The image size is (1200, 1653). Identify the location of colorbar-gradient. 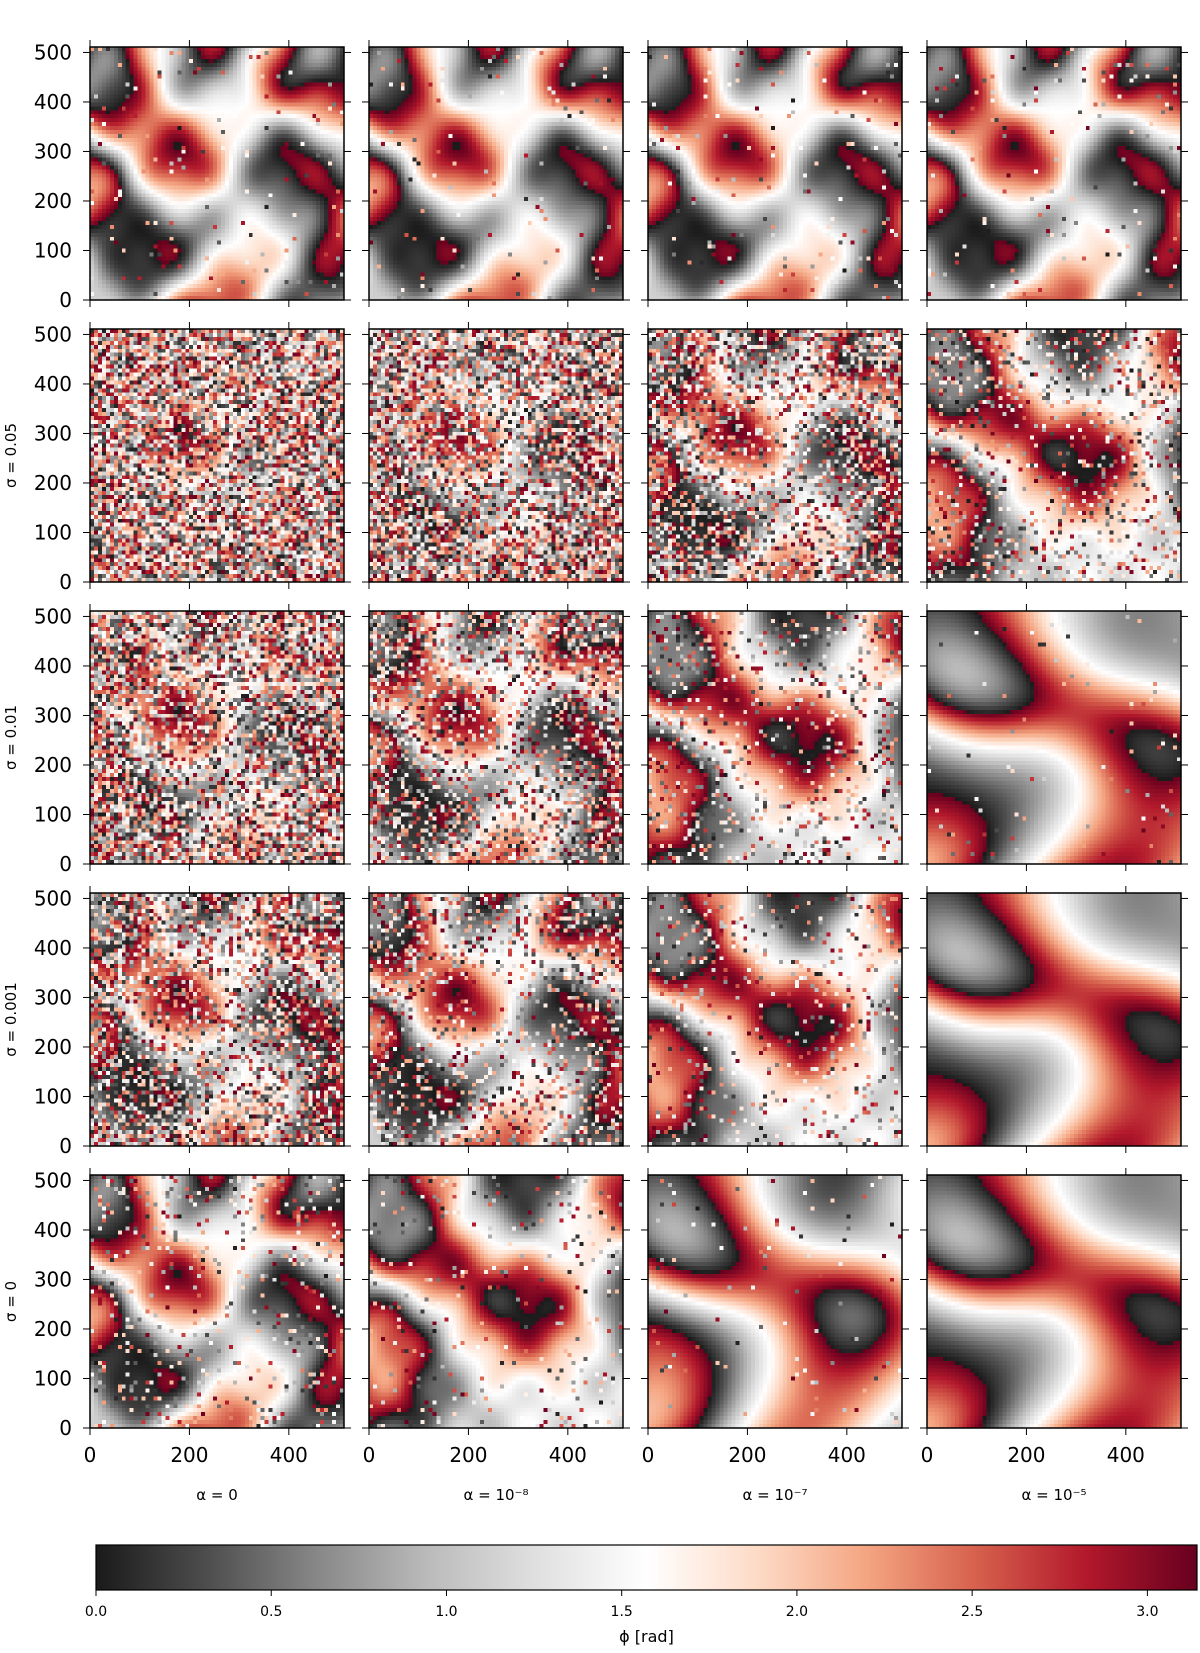
(646, 1567).